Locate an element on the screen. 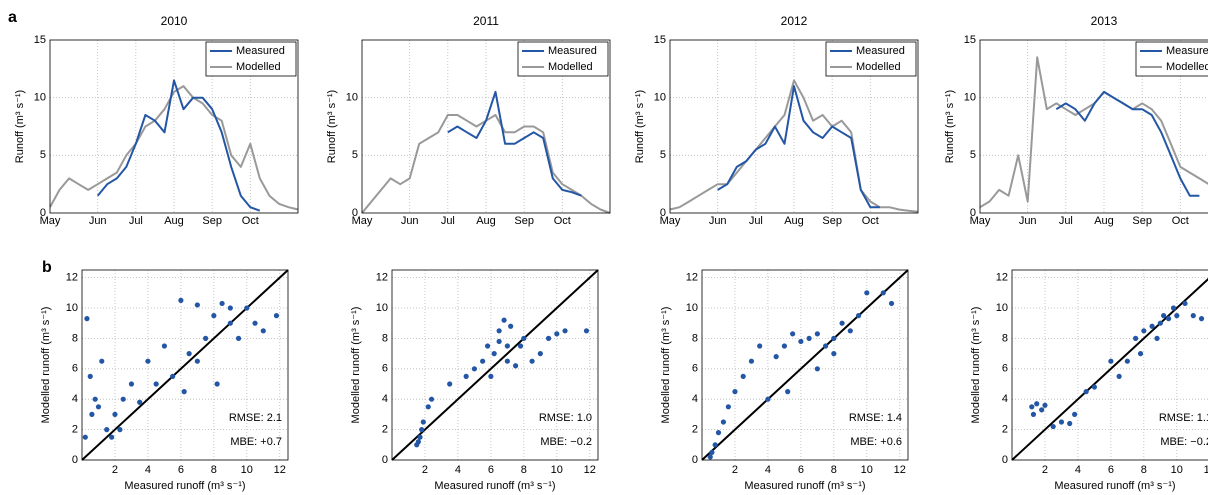  chart-title: 2011 is located at coordinates (486, 21).